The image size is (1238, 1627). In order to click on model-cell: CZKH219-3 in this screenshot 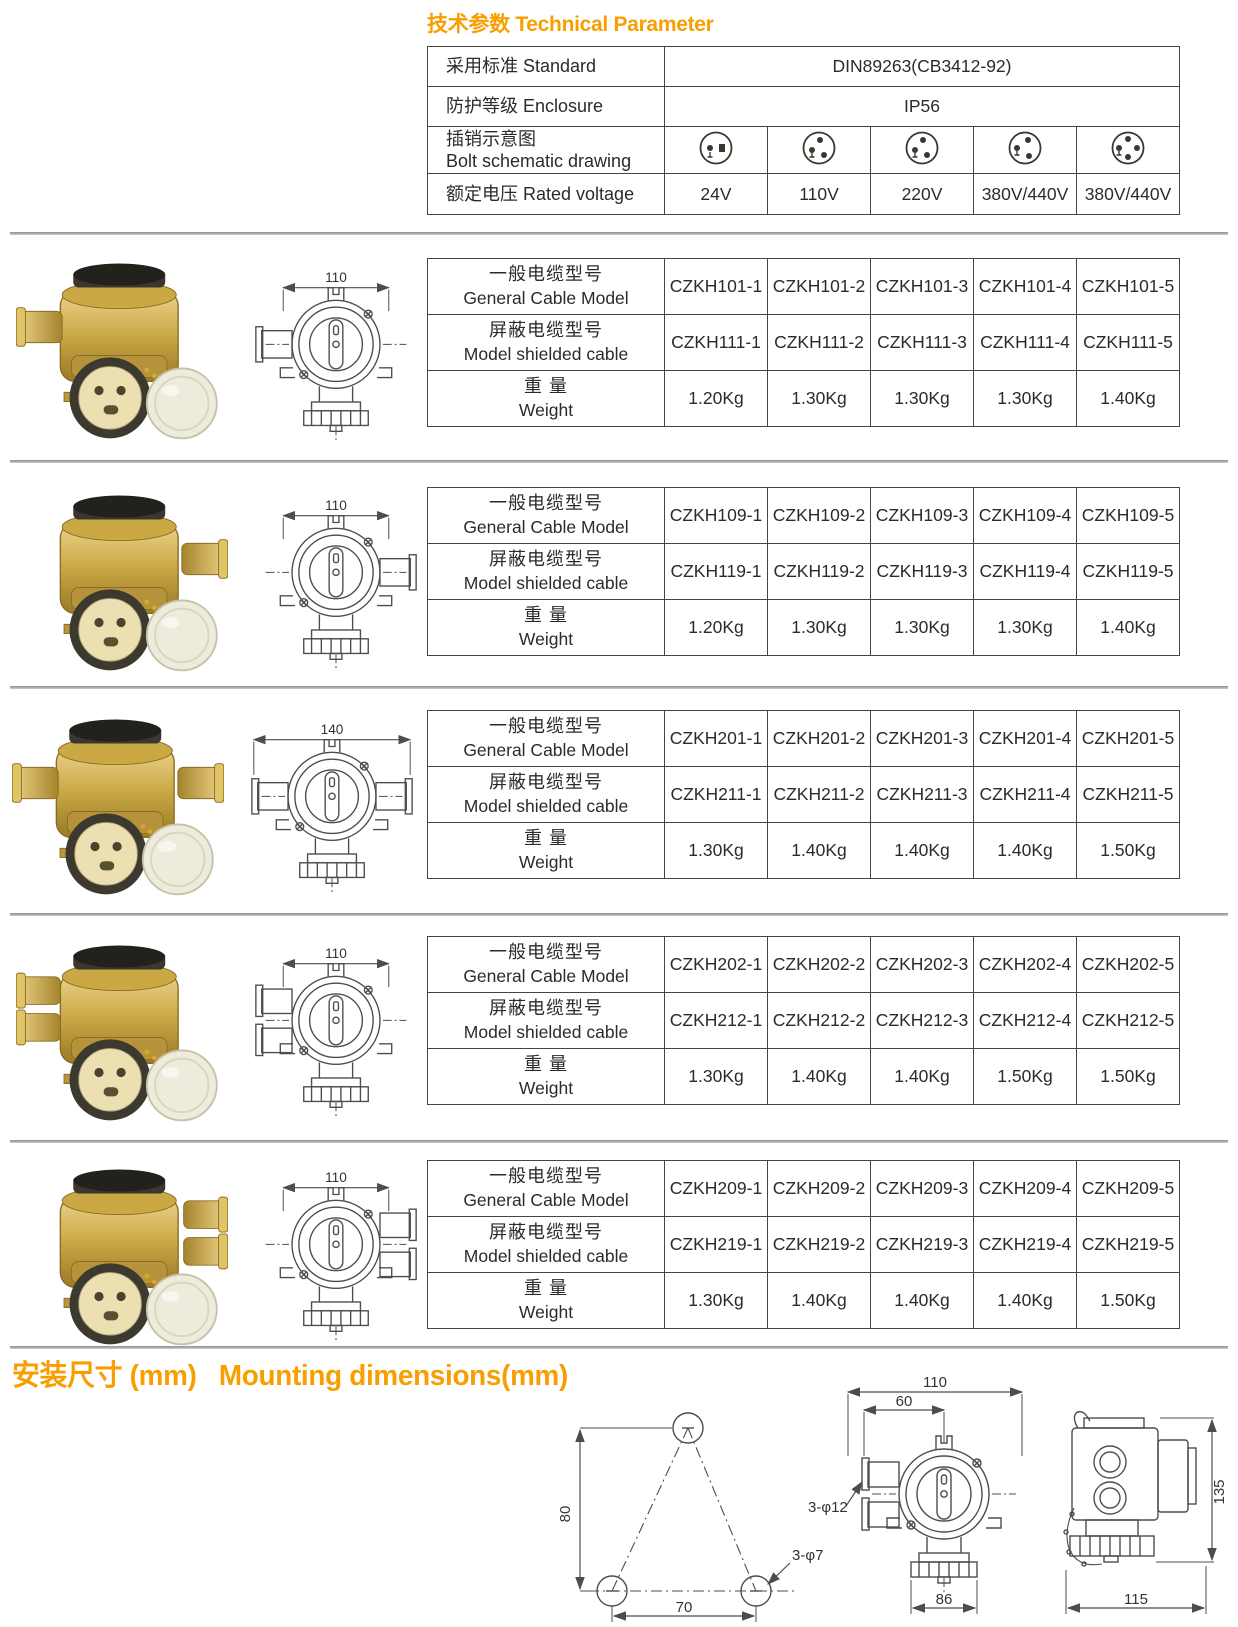, I will do `click(922, 1244)`.